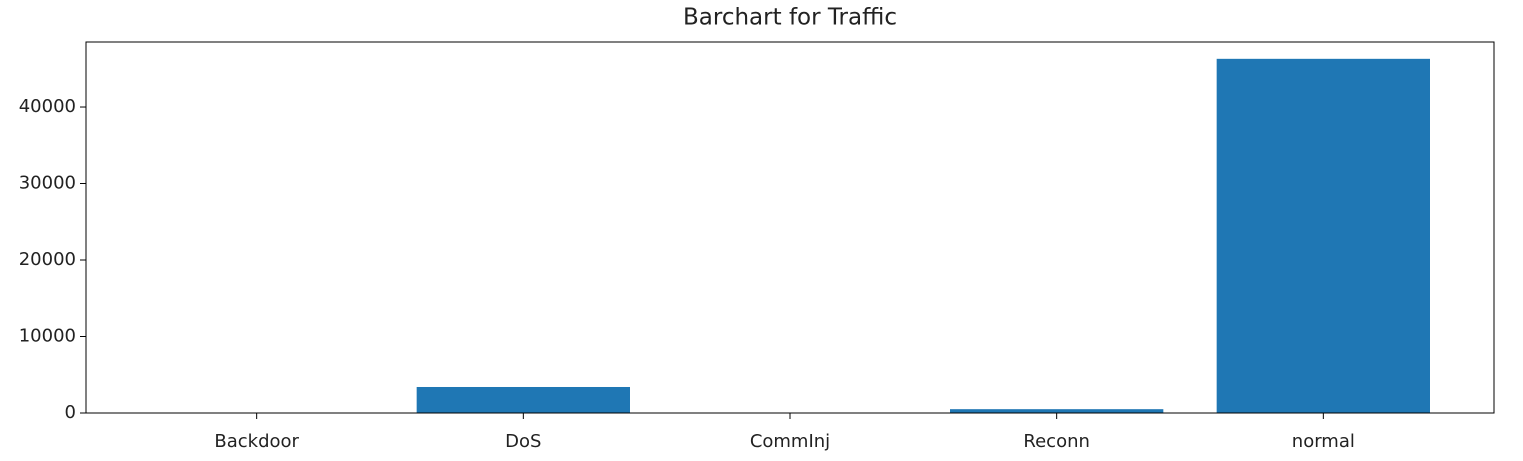  I want to click on x-tick-label: Backdoor, so click(256, 441).